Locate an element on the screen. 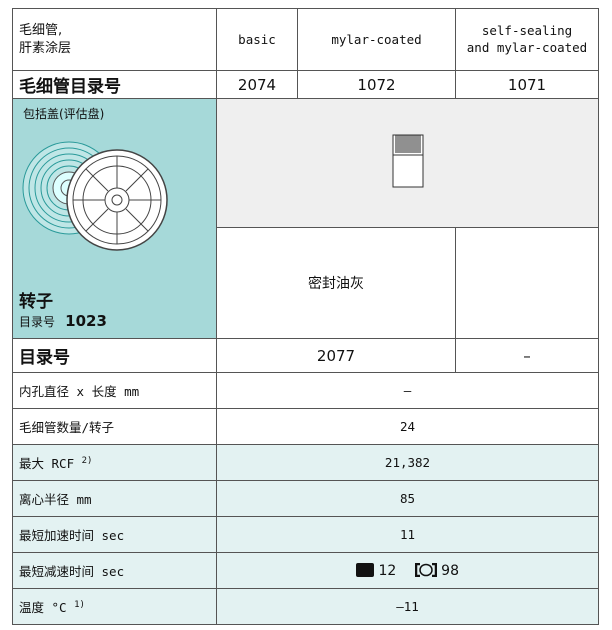  cell: –11 is located at coordinates (407, 606).